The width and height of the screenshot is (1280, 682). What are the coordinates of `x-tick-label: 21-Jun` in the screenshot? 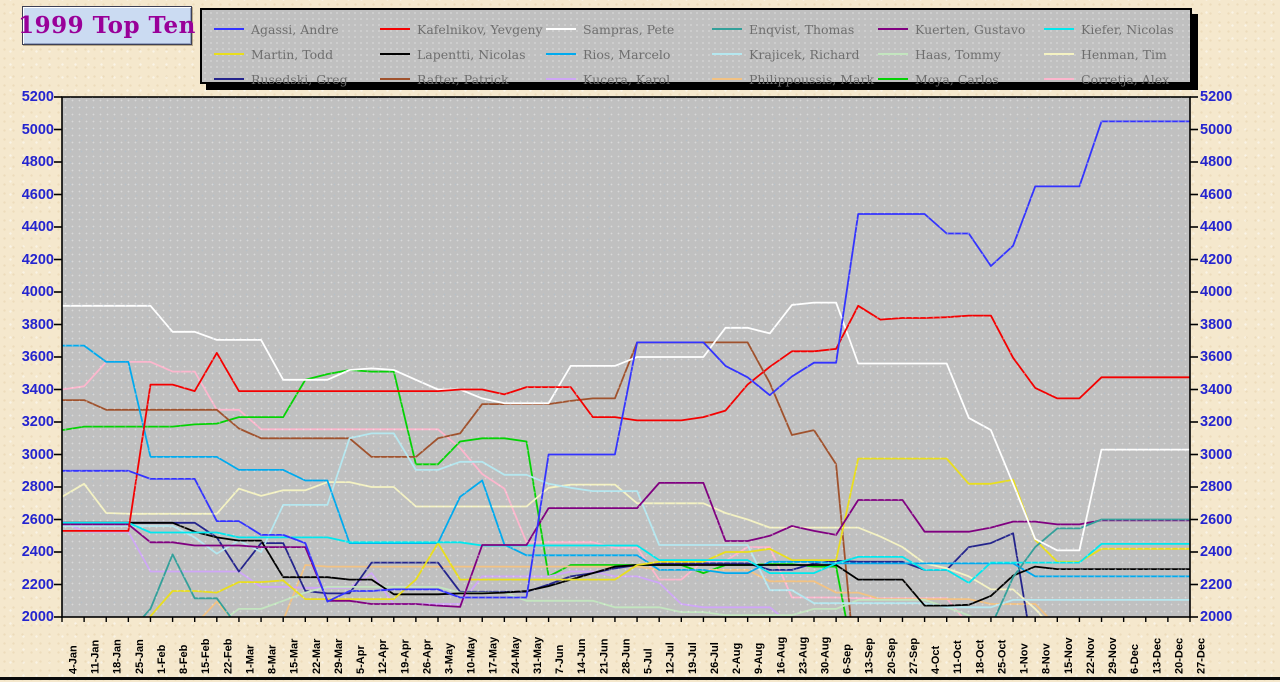 It's located at (604, 656).